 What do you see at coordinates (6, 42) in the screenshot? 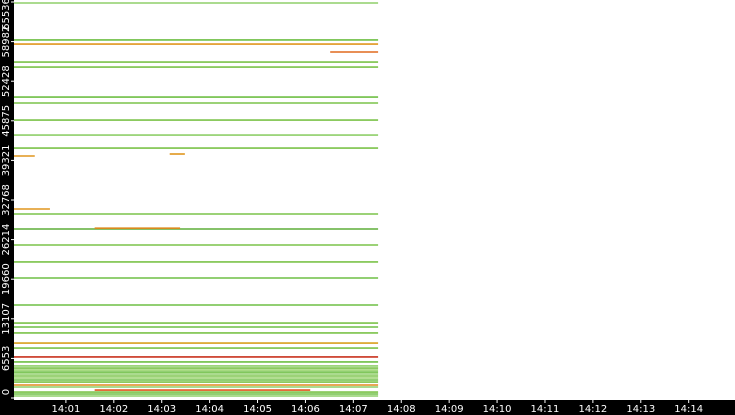
I see `y-tick-label: 58982` at bounding box center [6, 42].